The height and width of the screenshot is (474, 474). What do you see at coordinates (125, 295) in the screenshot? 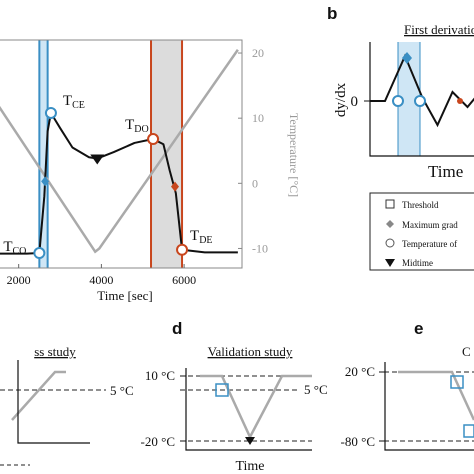
I see `x-axis-label: Time [sec]` at bounding box center [125, 295].